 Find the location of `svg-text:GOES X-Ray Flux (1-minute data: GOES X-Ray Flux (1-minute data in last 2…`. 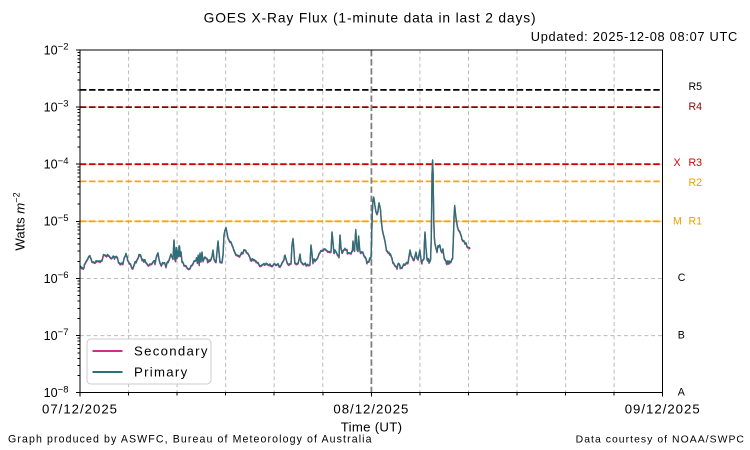

svg-text:GOES X-Ray Flux (1-minute data: GOES X-Ray Flux (1-minute data in last 2… is located at coordinates (370, 18).